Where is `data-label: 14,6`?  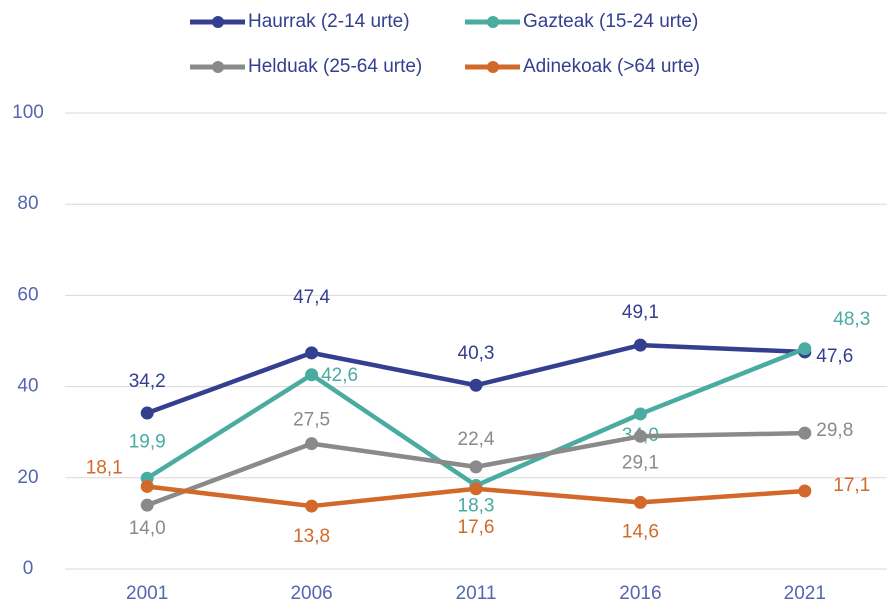 data-label: 14,6 is located at coordinates (640, 531).